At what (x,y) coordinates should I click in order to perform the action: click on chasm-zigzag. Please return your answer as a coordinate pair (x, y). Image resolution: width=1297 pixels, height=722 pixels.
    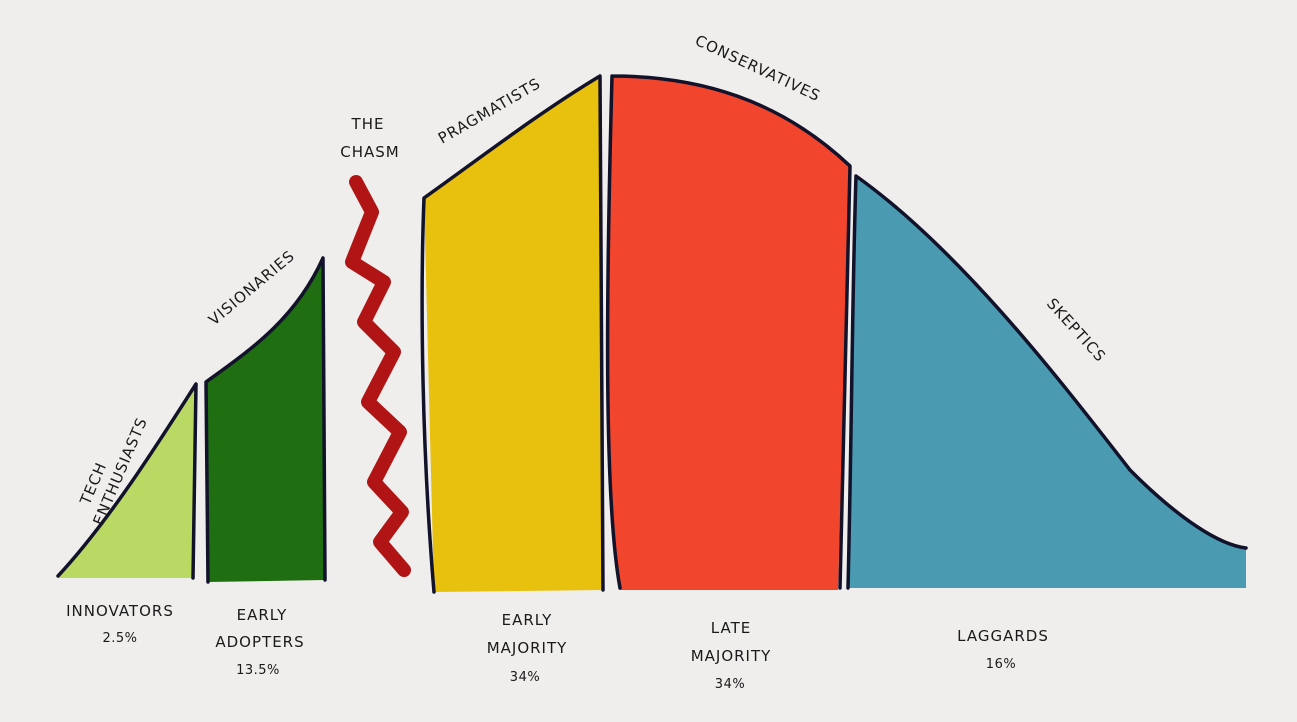
    Looking at the image, I should click on (378, 376).